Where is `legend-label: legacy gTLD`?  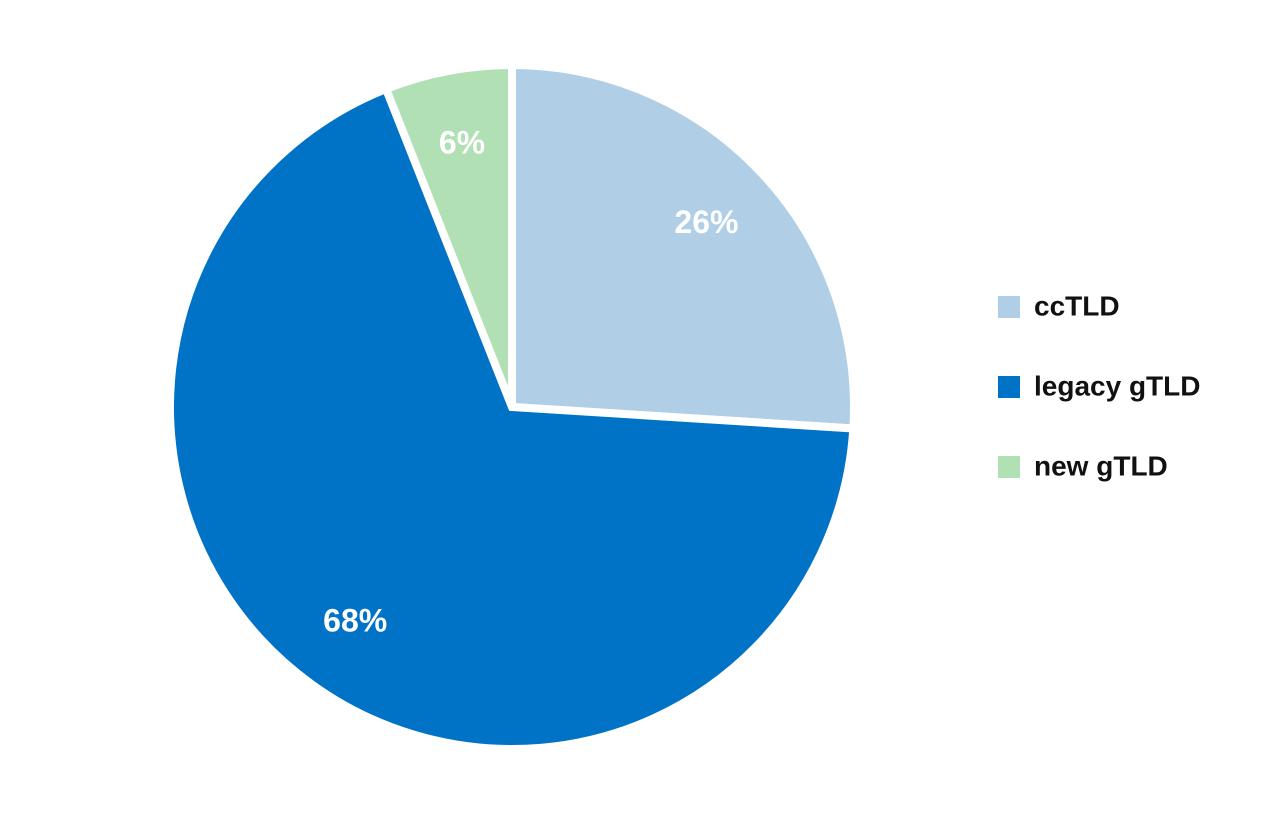
legend-label: legacy gTLD is located at coordinates (1117, 385).